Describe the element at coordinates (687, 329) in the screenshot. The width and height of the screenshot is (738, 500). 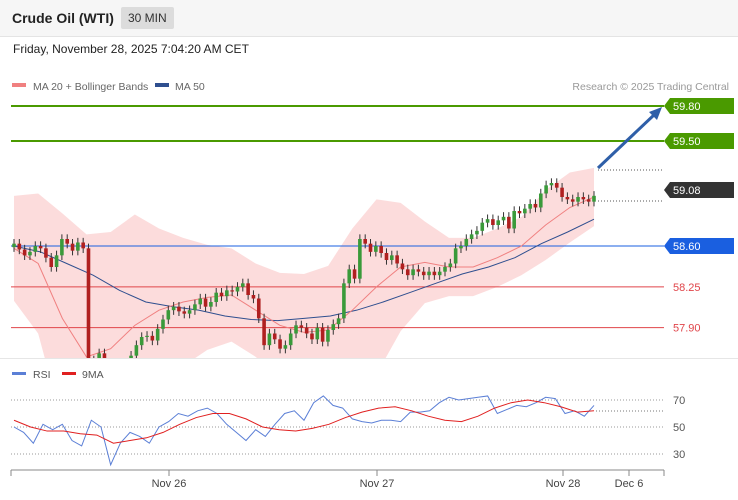
I see `level-label-5: 57.90` at that location.